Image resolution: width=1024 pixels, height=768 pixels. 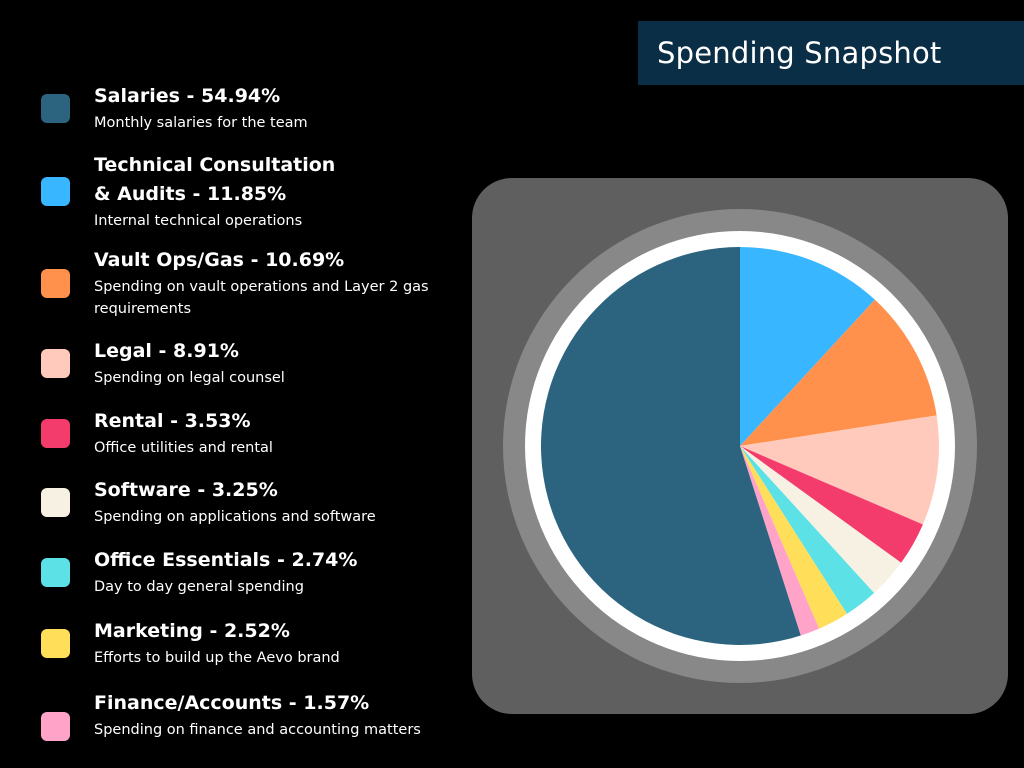 I want to click on legend-label: Legal - 8.91%, so click(x=166, y=351).